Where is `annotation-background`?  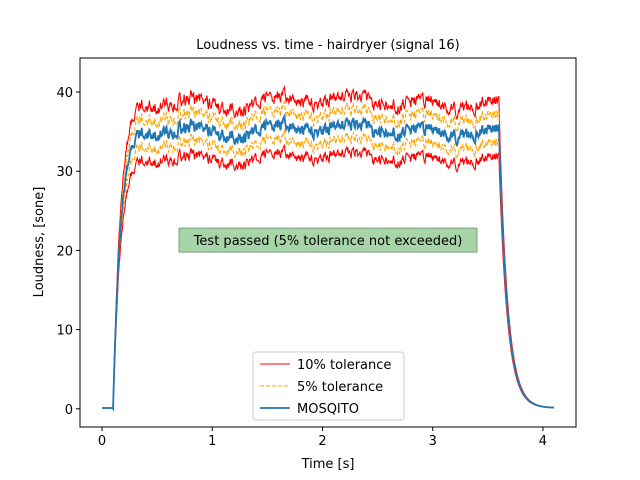 annotation-background is located at coordinates (328, 240).